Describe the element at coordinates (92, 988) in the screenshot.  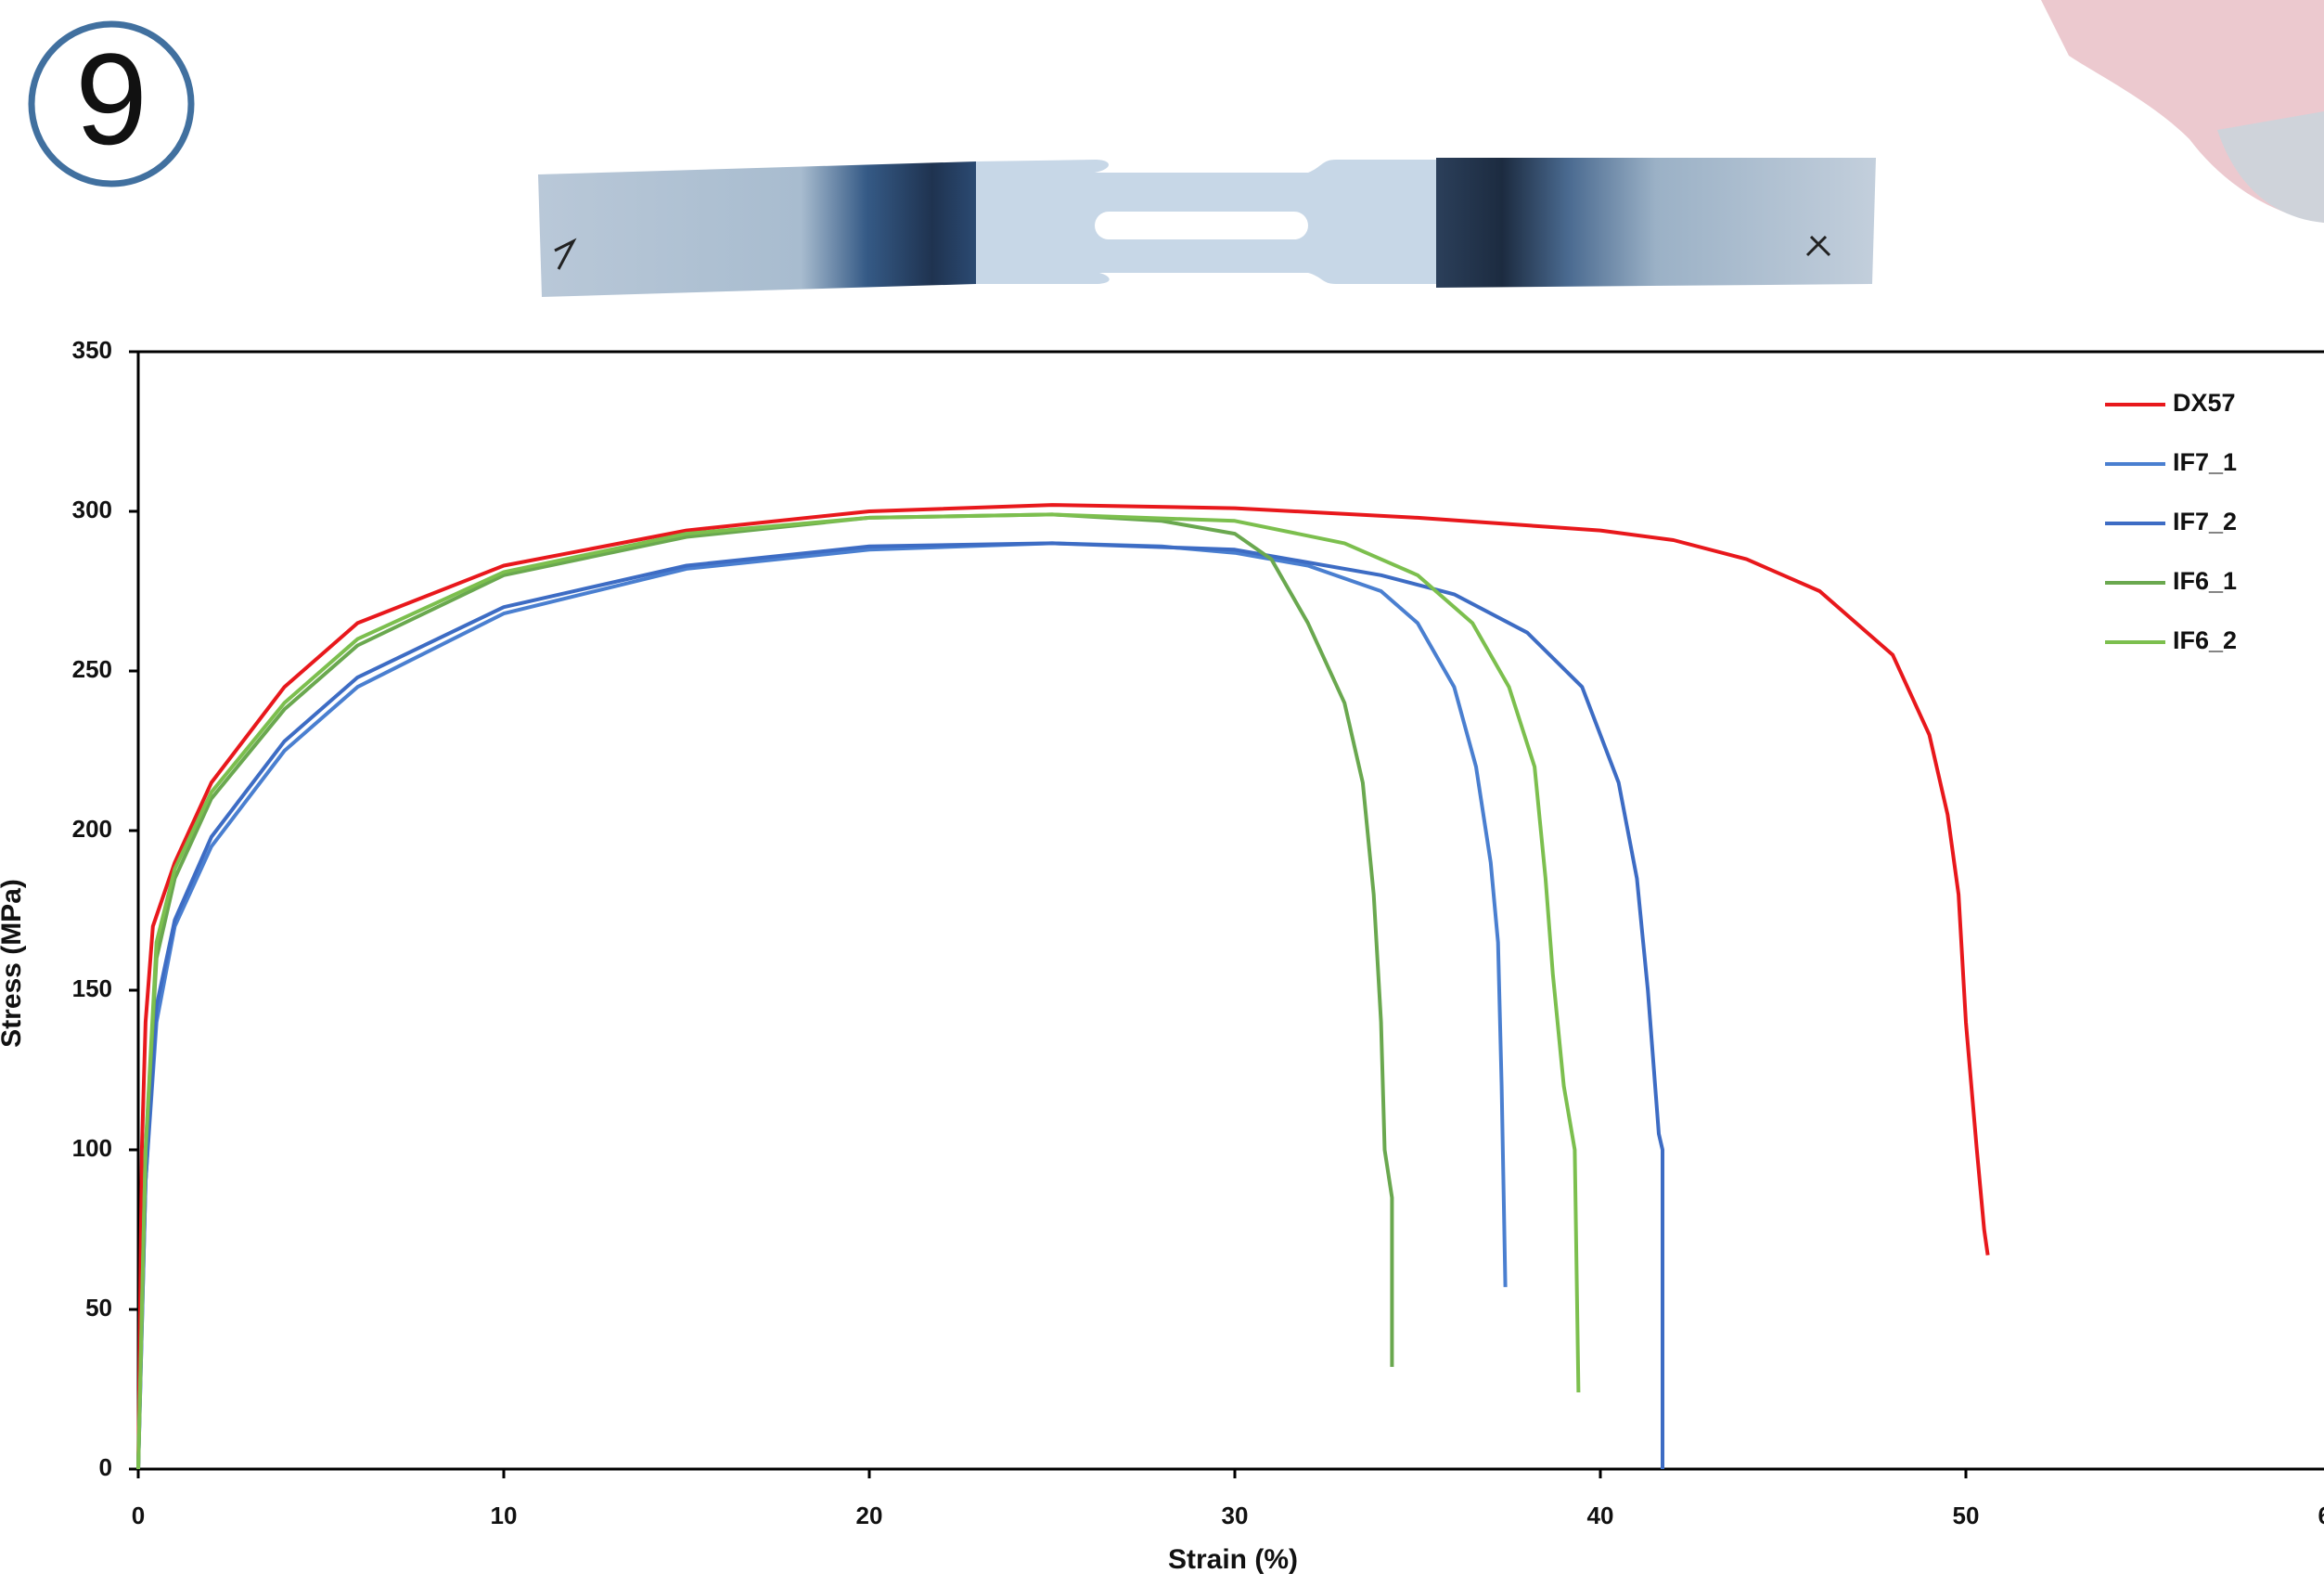
I see `y-tick-label: 150` at that location.